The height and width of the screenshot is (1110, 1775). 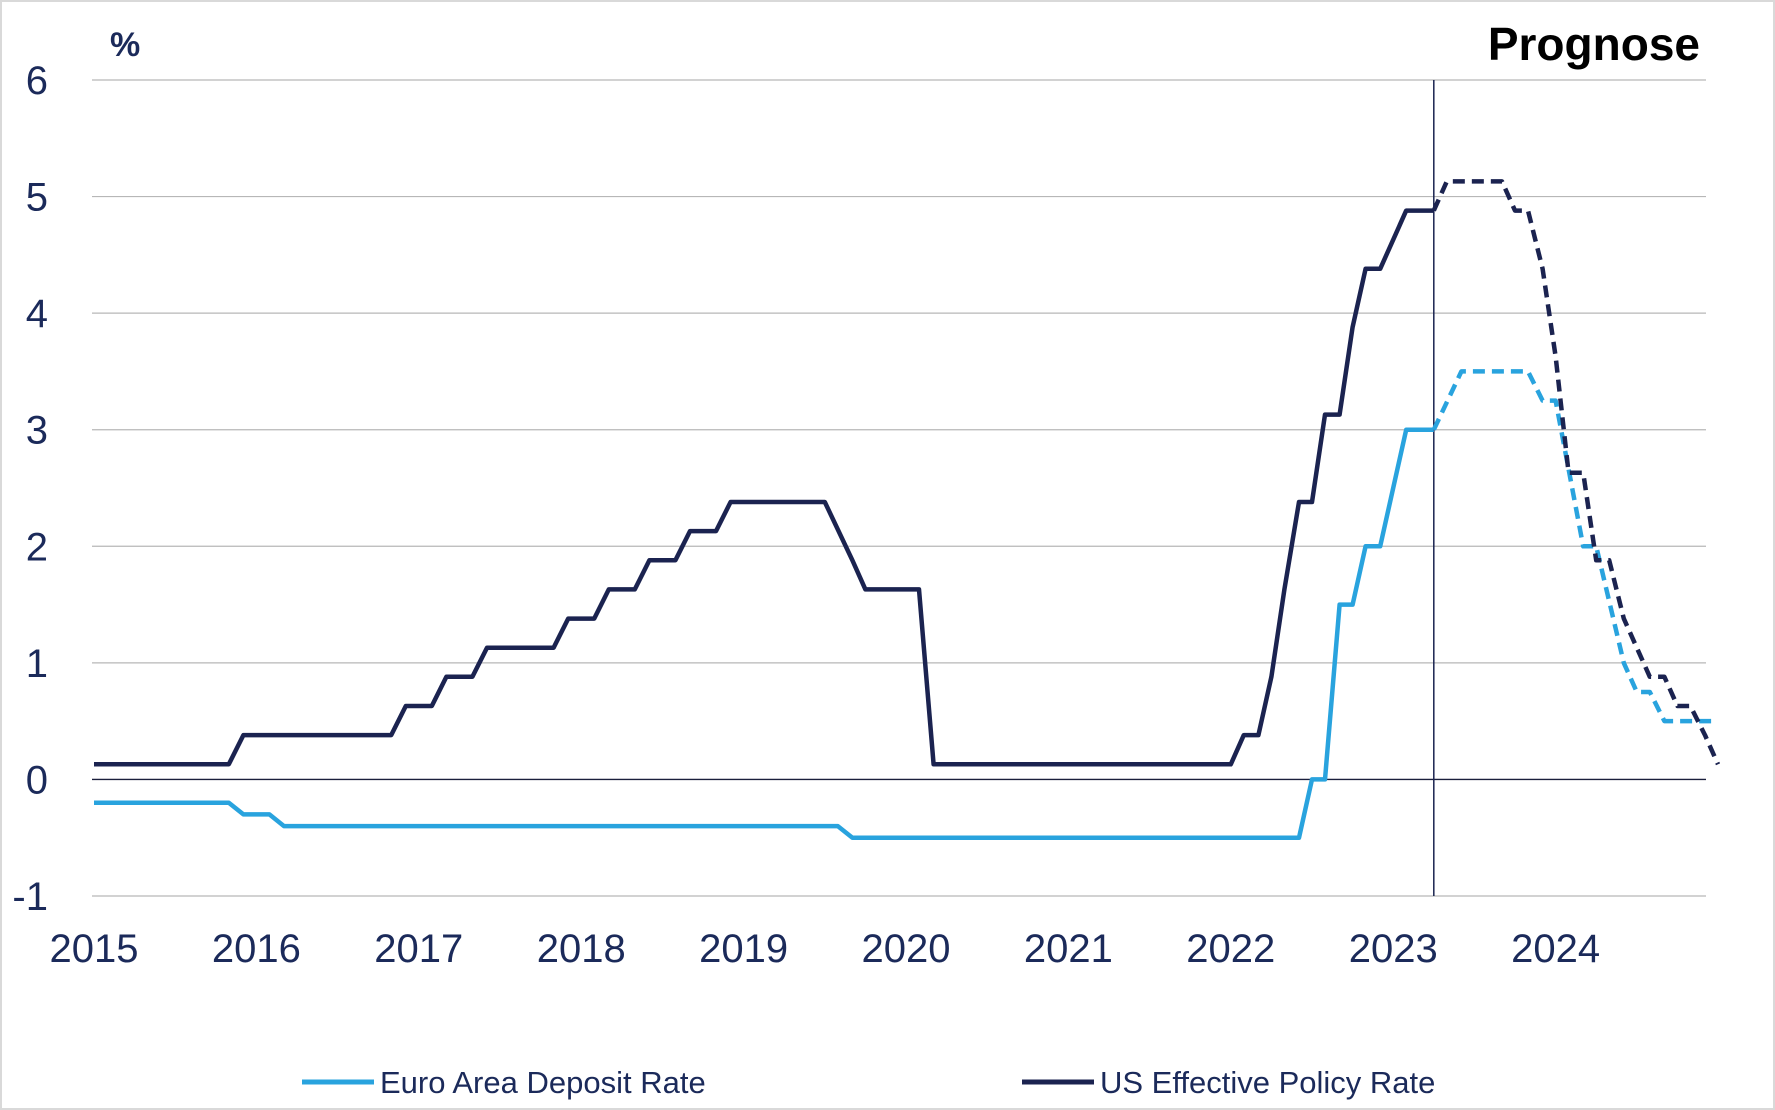 I want to click on forecast-annotation: Prognose, so click(x=1594, y=44).